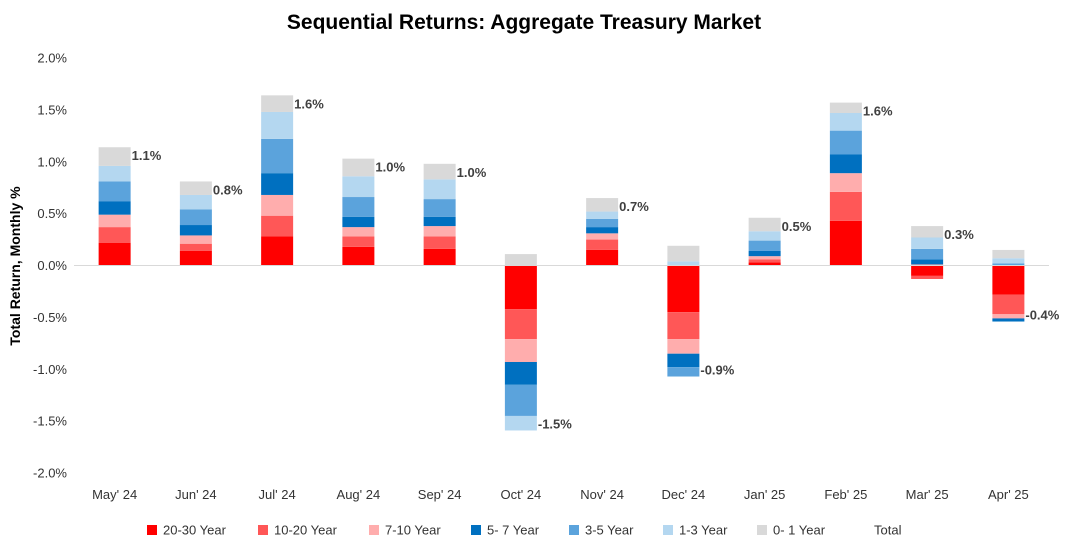 The width and height of the screenshot is (1089, 547). Describe the element at coordinates (927, 494) in the screenshot. I see `x-tick-label: Mar' 25` at that location.